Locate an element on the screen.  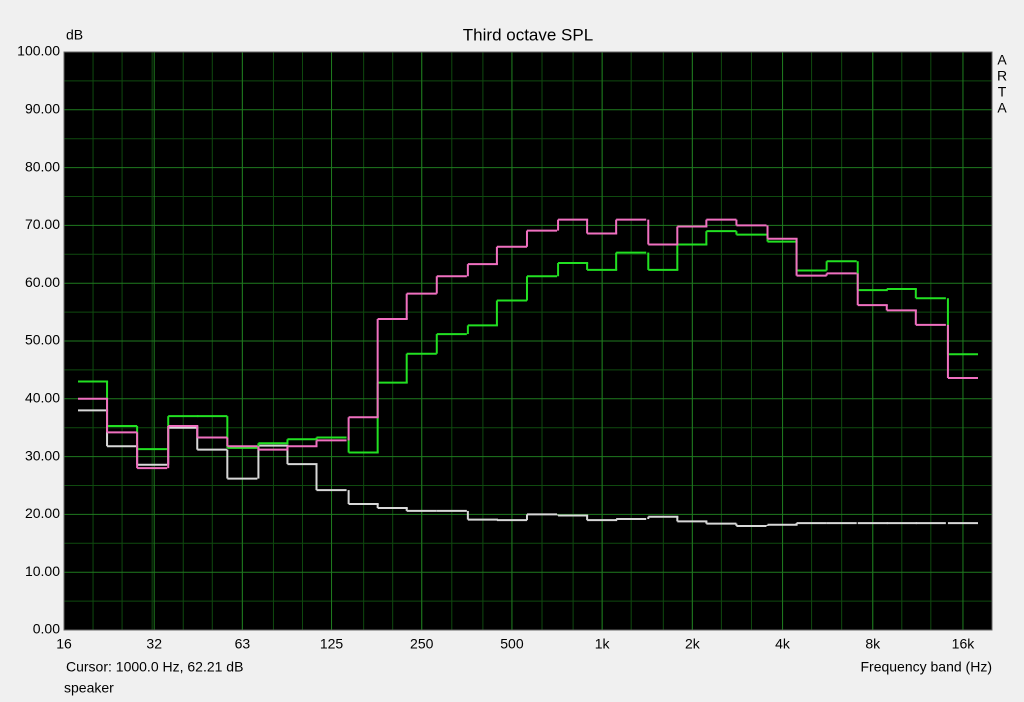
trace-name: speaker is located at coordinates (89, 688).